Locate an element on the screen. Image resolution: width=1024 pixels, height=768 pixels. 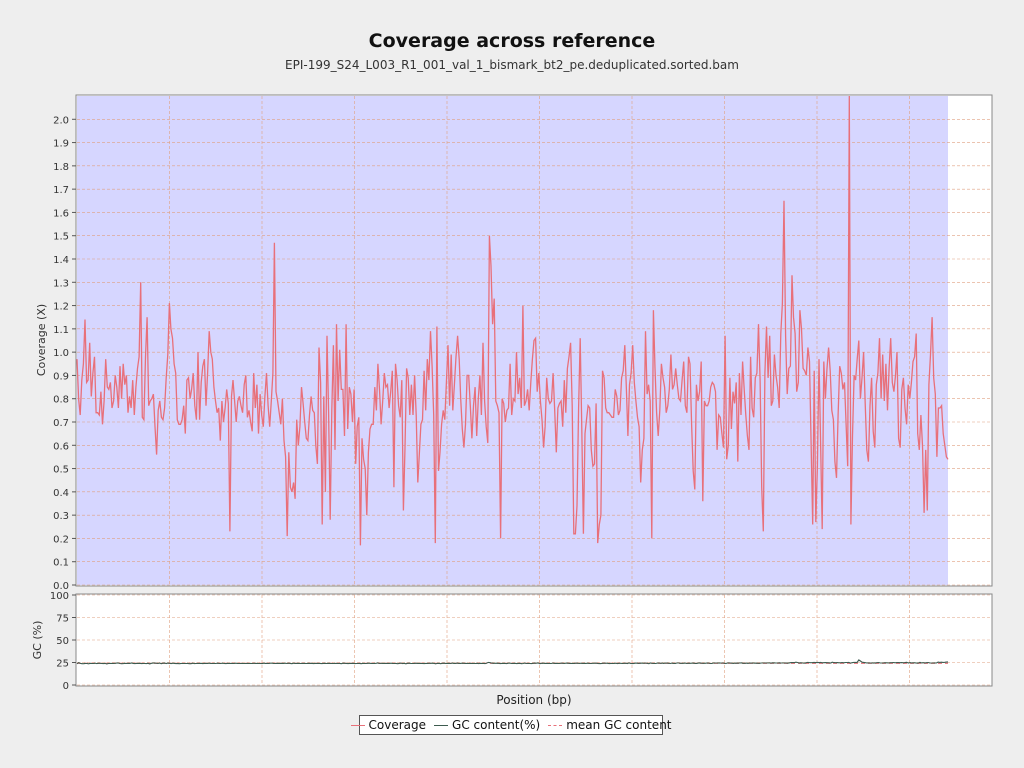
coverage-y-tick-label: 0.2 is located at coordinates (61, 539).